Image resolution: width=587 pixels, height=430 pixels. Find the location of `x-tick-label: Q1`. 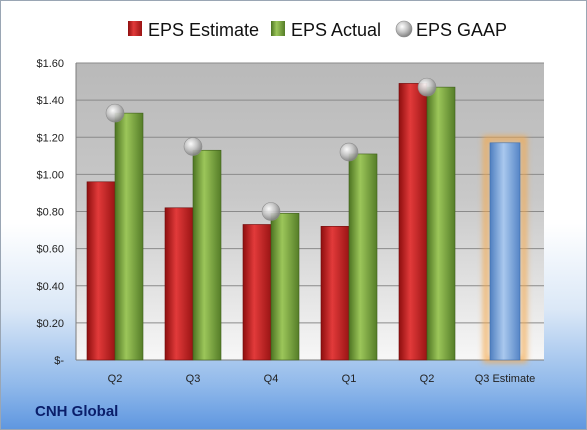

x-tick-label: Q1 is located at coordinates (349, 379).